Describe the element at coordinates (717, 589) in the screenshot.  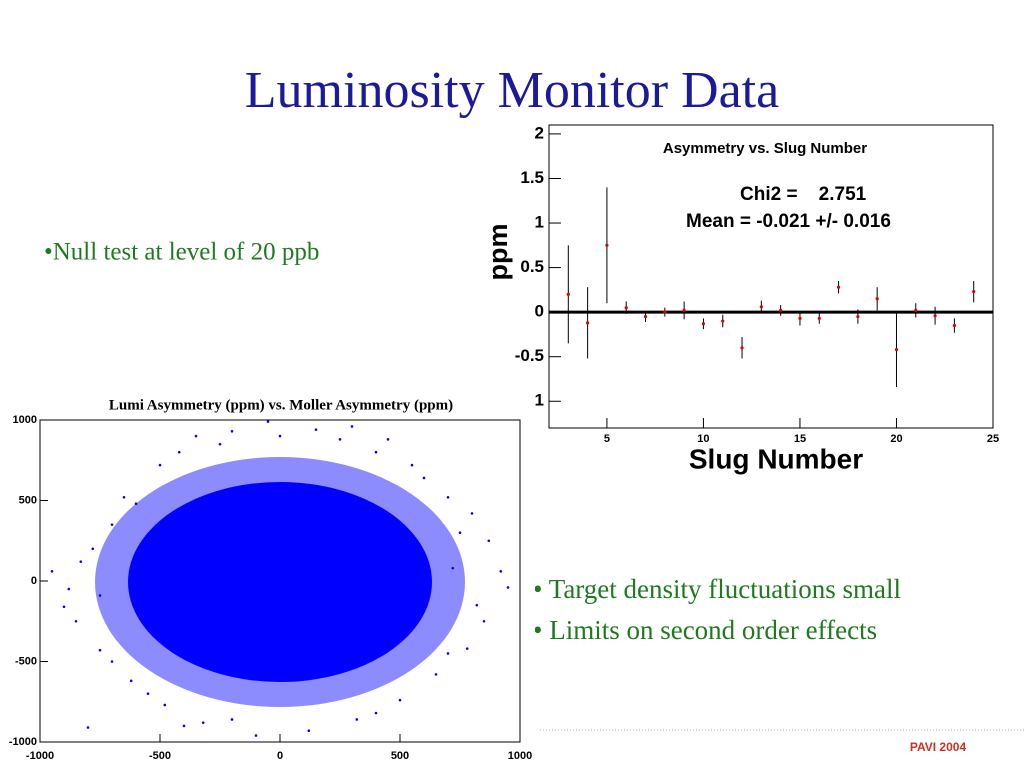
I see `bullet: • Target density fluctuations small` at that location.